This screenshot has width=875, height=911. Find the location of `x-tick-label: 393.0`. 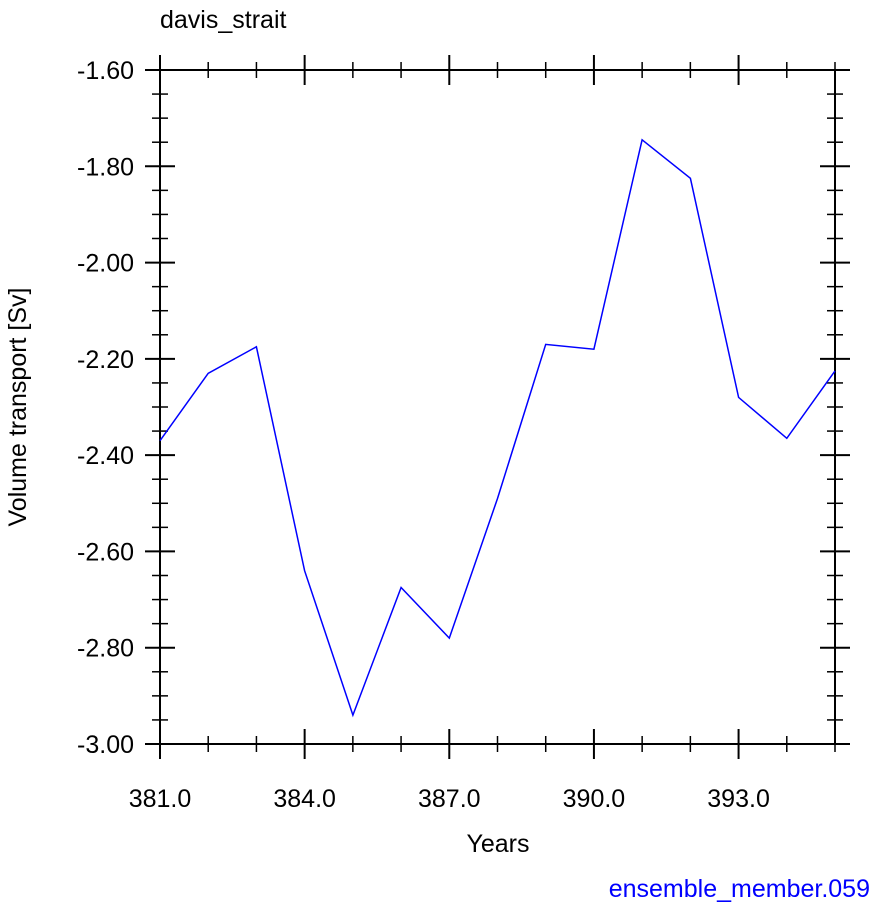

x-tick-label: 393.0 is located at coordinates (738, 799).